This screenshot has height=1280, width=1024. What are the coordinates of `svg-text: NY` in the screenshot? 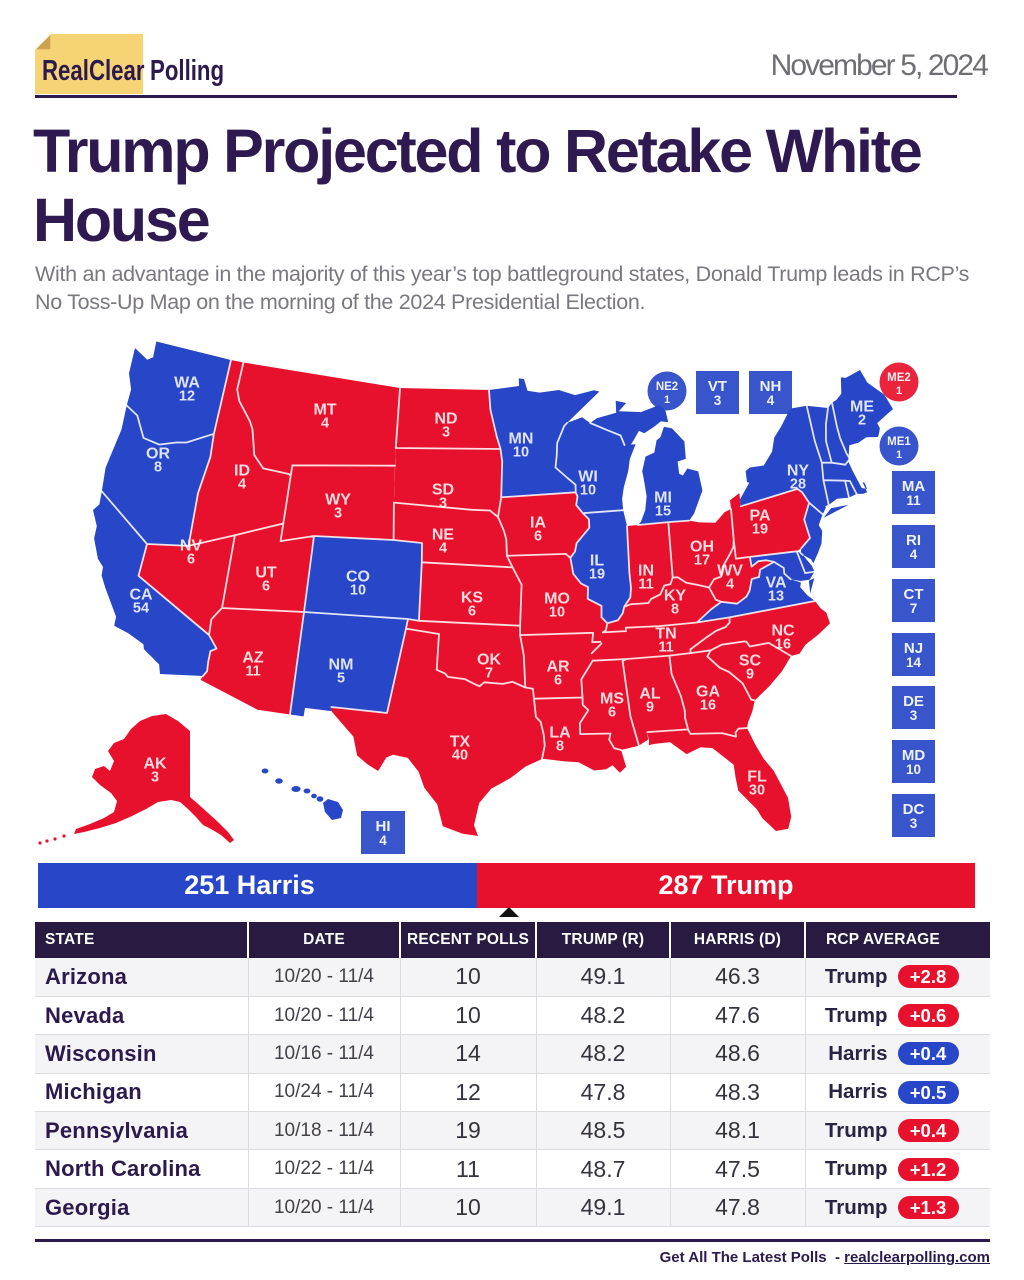 It's located at (798, 471).